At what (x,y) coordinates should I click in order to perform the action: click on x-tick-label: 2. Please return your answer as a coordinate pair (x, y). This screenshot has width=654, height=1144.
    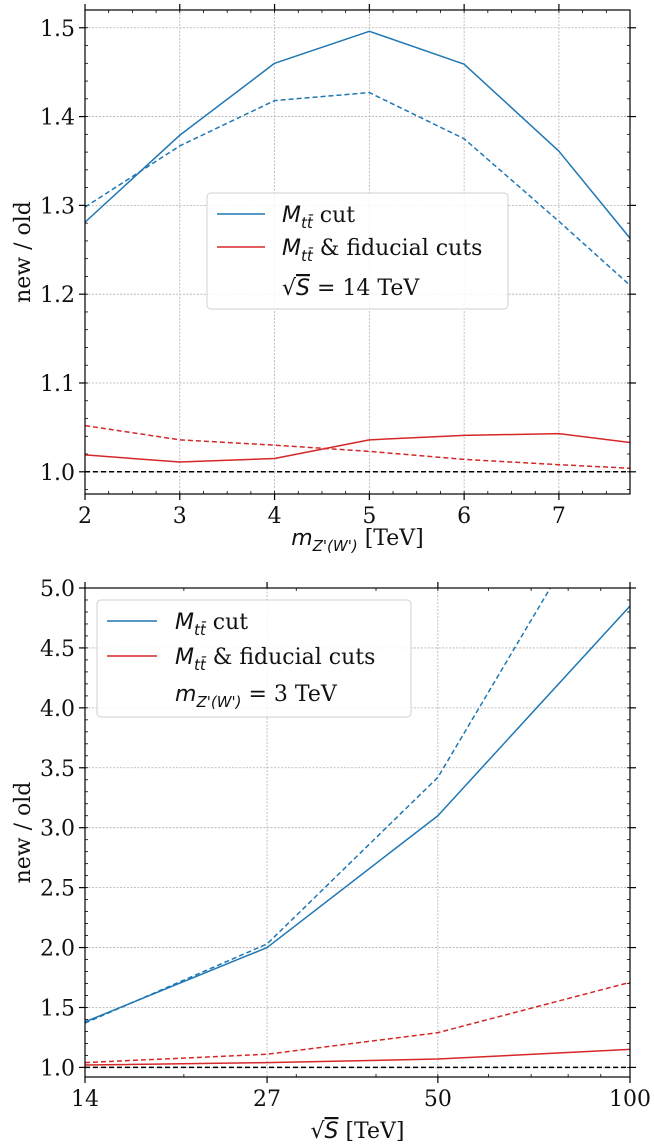
    Looking at the image, I should click on (85, 516).